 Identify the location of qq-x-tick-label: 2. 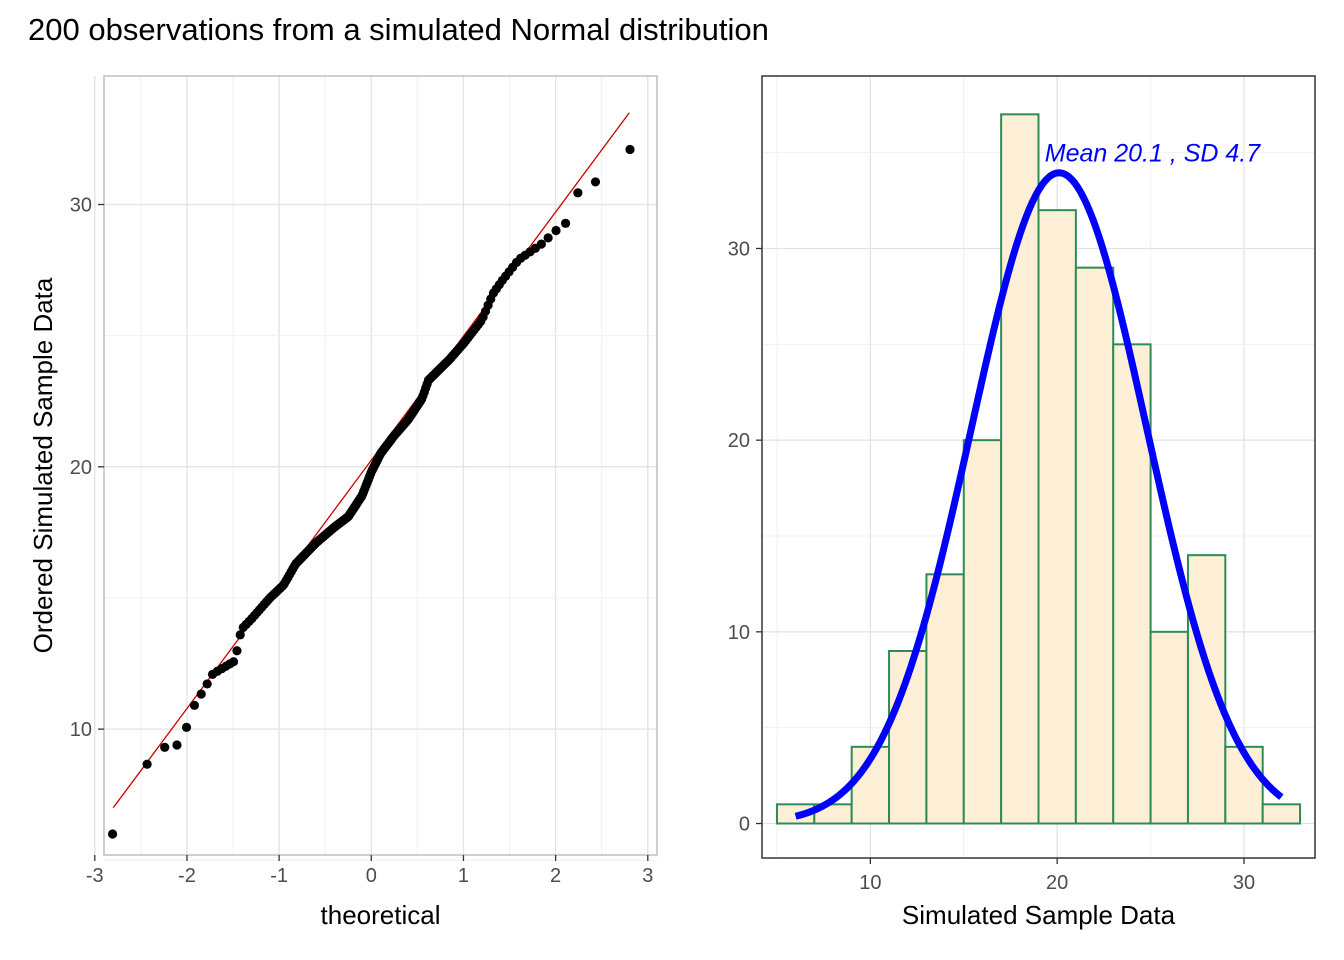
(555, 876).